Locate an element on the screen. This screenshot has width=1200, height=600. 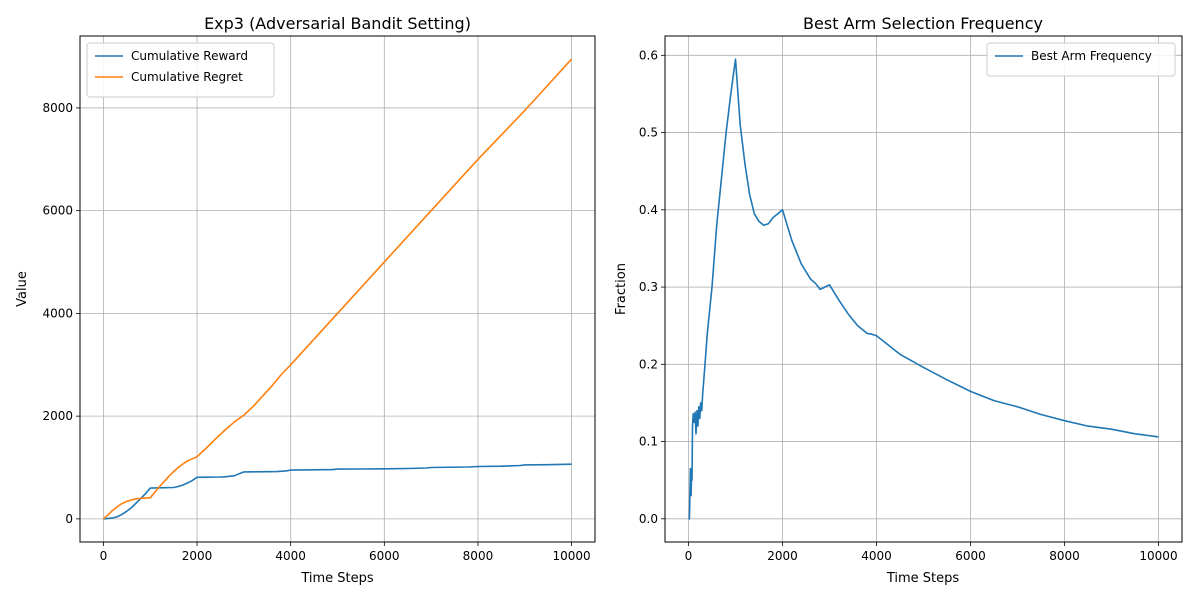
y-tick-label: 0.6 is located at coordinates (648, 55).